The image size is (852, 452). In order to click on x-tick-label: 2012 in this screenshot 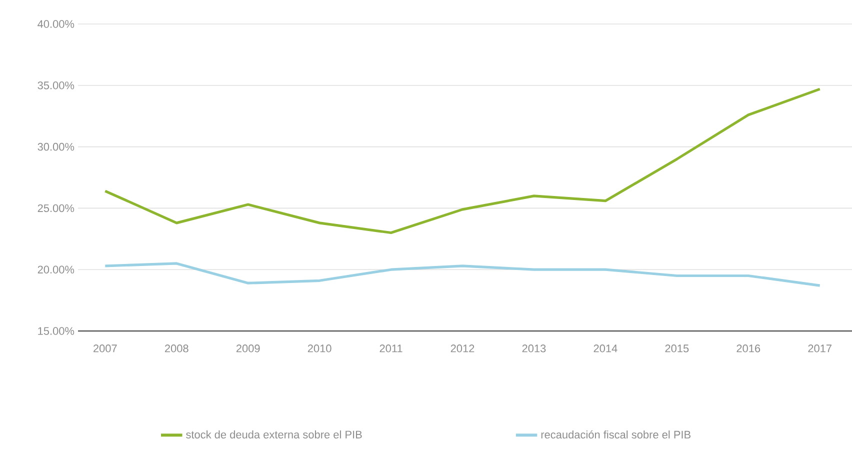, I will do `click(462, 348)`.